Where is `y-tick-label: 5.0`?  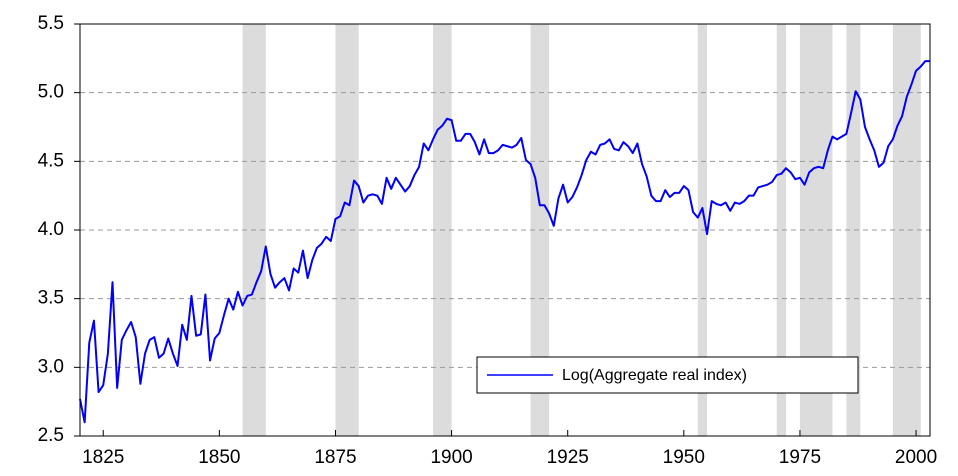 y-tick-label: 5.0 is located at coordinates (51, 92).